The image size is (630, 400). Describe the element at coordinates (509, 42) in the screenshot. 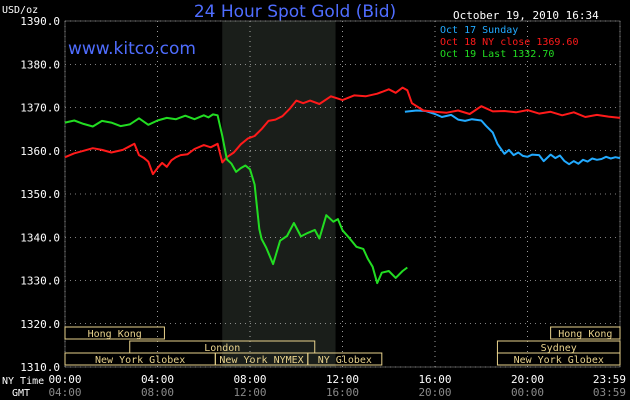

I see `legend-oct18: Oct 18 NY close 1369.60` at that location.